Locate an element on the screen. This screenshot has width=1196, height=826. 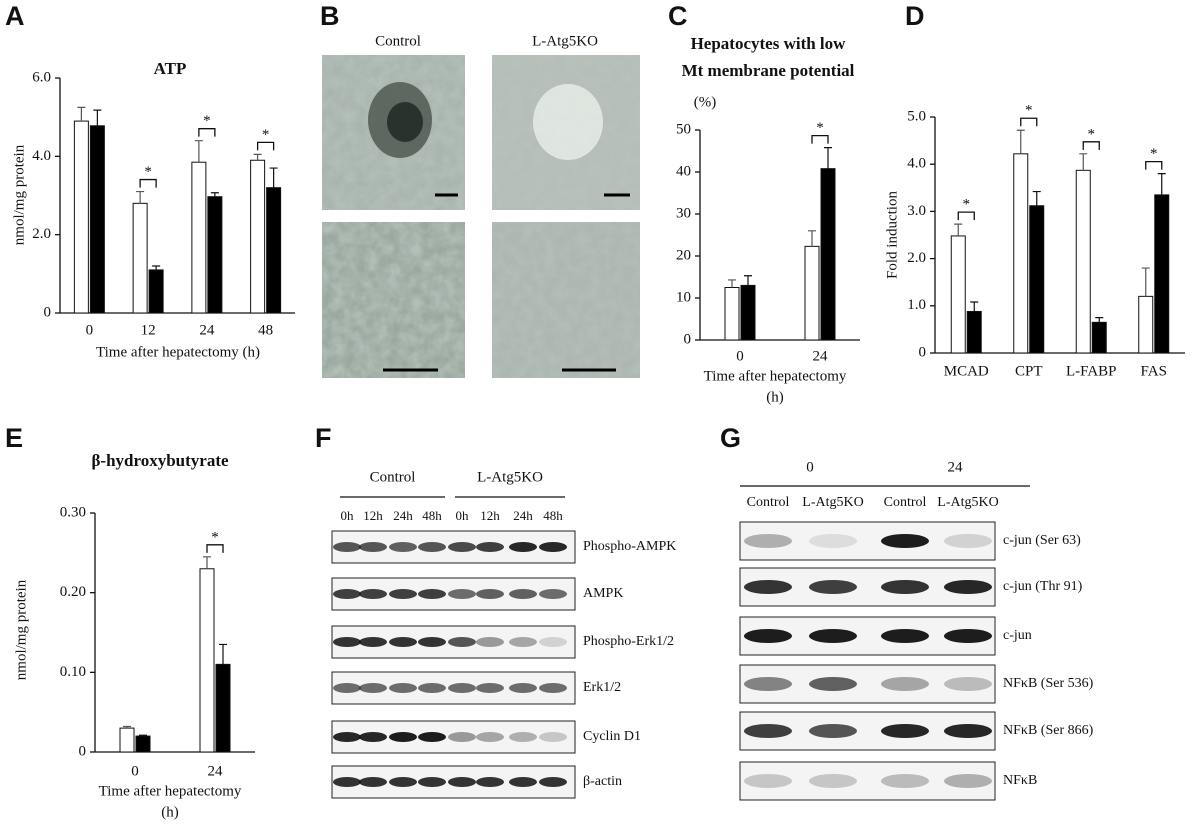
y-tick-label: 5.0 is located at coordinates (916, 116).